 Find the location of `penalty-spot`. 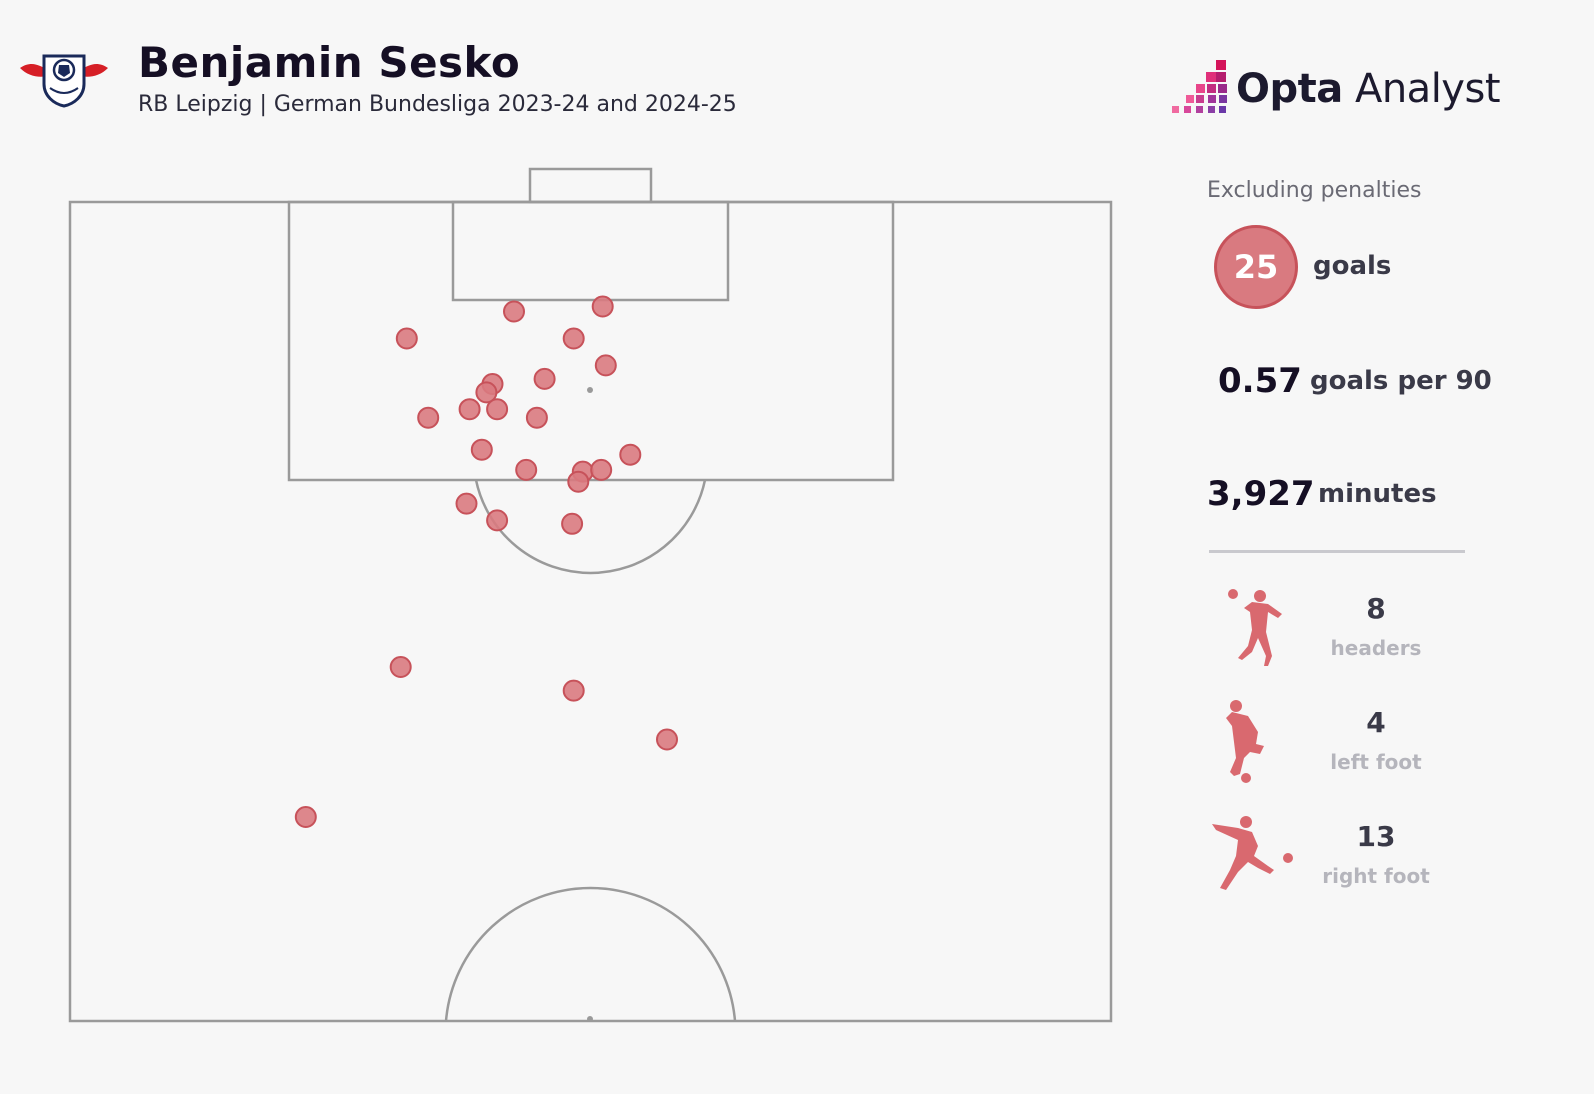

penalty-spot is located at coordinates (590, 390).